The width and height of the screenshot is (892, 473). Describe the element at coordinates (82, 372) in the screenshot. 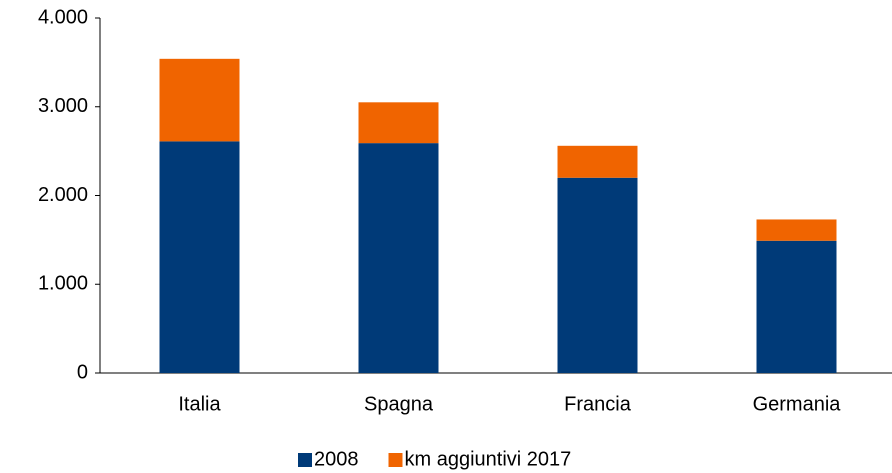

I see `y-tick-label: 0` at that location.